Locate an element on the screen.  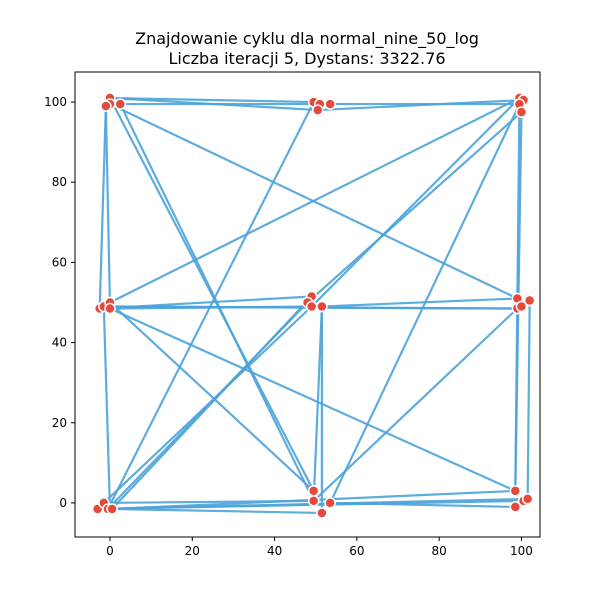
x-tick-label: 40 is located at coordinates (274, 551).